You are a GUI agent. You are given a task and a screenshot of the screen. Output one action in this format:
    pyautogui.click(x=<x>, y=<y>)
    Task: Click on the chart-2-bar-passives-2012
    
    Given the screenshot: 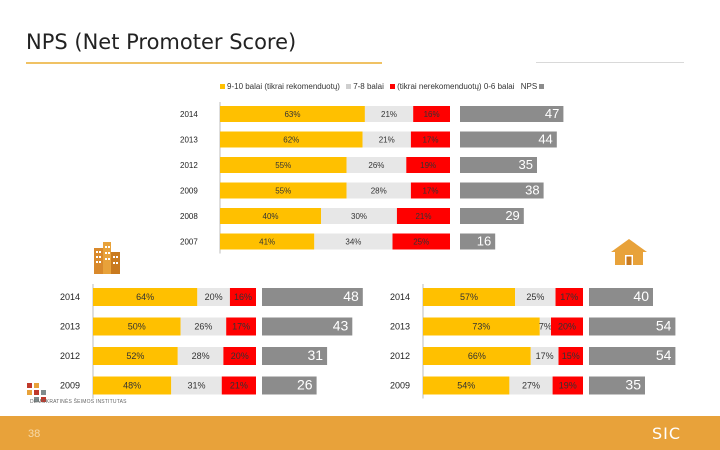 What is the action you would take?
    pyautogui.click(x=544, y=356)
    